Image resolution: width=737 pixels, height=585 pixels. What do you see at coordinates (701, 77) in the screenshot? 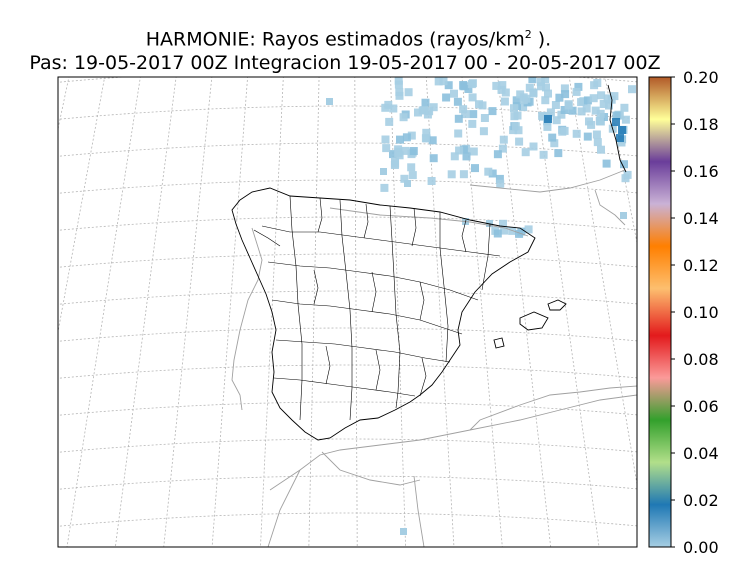
I see `colorbar-tick-label: 0.20` at bounding box center [701, 77].